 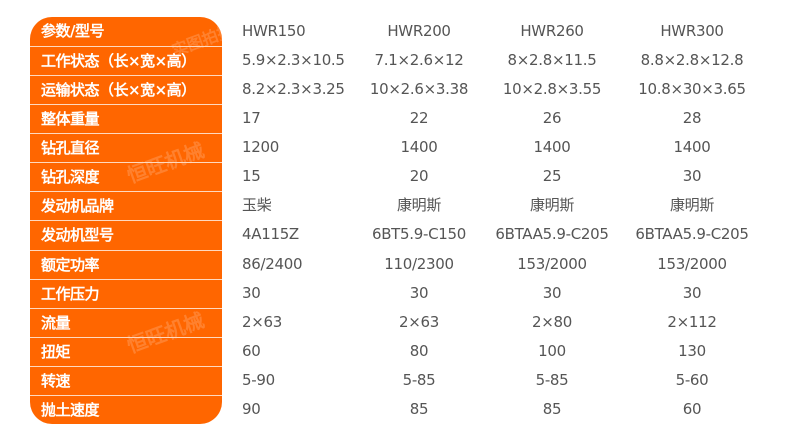 What do you see at coordinates (552, 60) in the screenshot?
I see `table-cell: 8×2.8×11.5` at bounding box center [552, 60].